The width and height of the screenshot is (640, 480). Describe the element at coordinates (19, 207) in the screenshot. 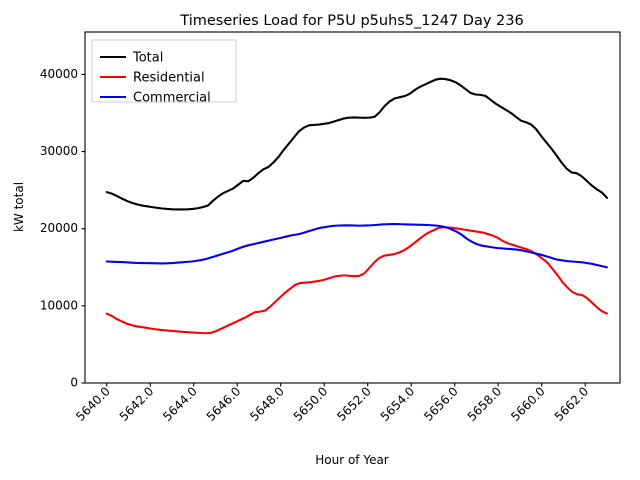

I see `y-axis-label: kW total` at that location.